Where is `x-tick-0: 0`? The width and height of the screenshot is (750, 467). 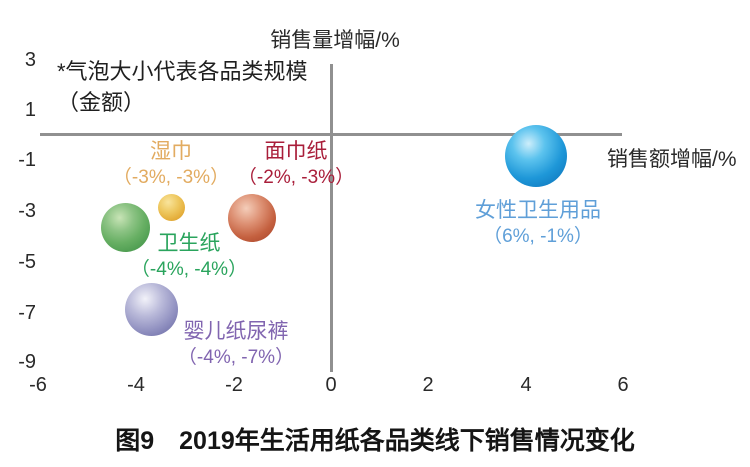
x-tick-0: 0 is located at coordinates (331, 385).